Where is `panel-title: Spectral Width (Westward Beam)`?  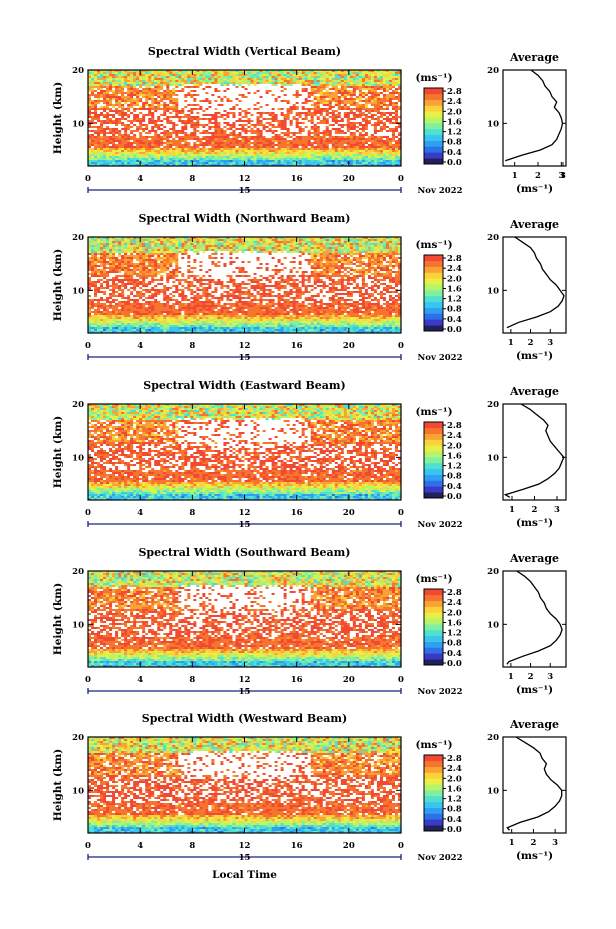
panel-title: Spectral Width (Westward Beam) is located at coordinates (244, 718).